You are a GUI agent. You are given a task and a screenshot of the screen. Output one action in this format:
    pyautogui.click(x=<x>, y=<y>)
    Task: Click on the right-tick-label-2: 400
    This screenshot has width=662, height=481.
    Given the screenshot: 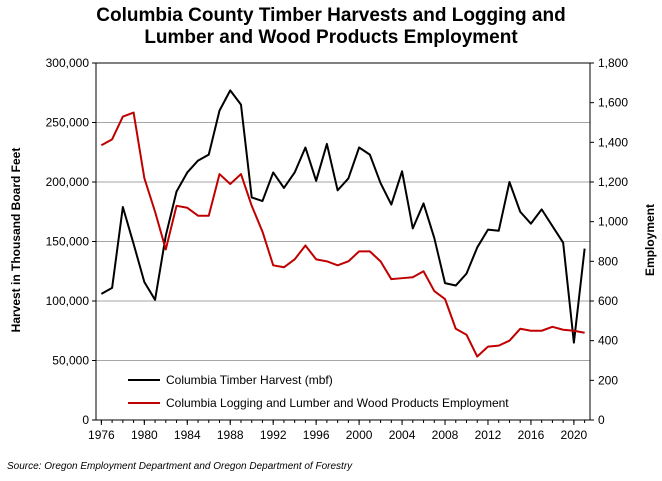 What is the action you would take?
    pyautogui.click(x=608, y=341)
    